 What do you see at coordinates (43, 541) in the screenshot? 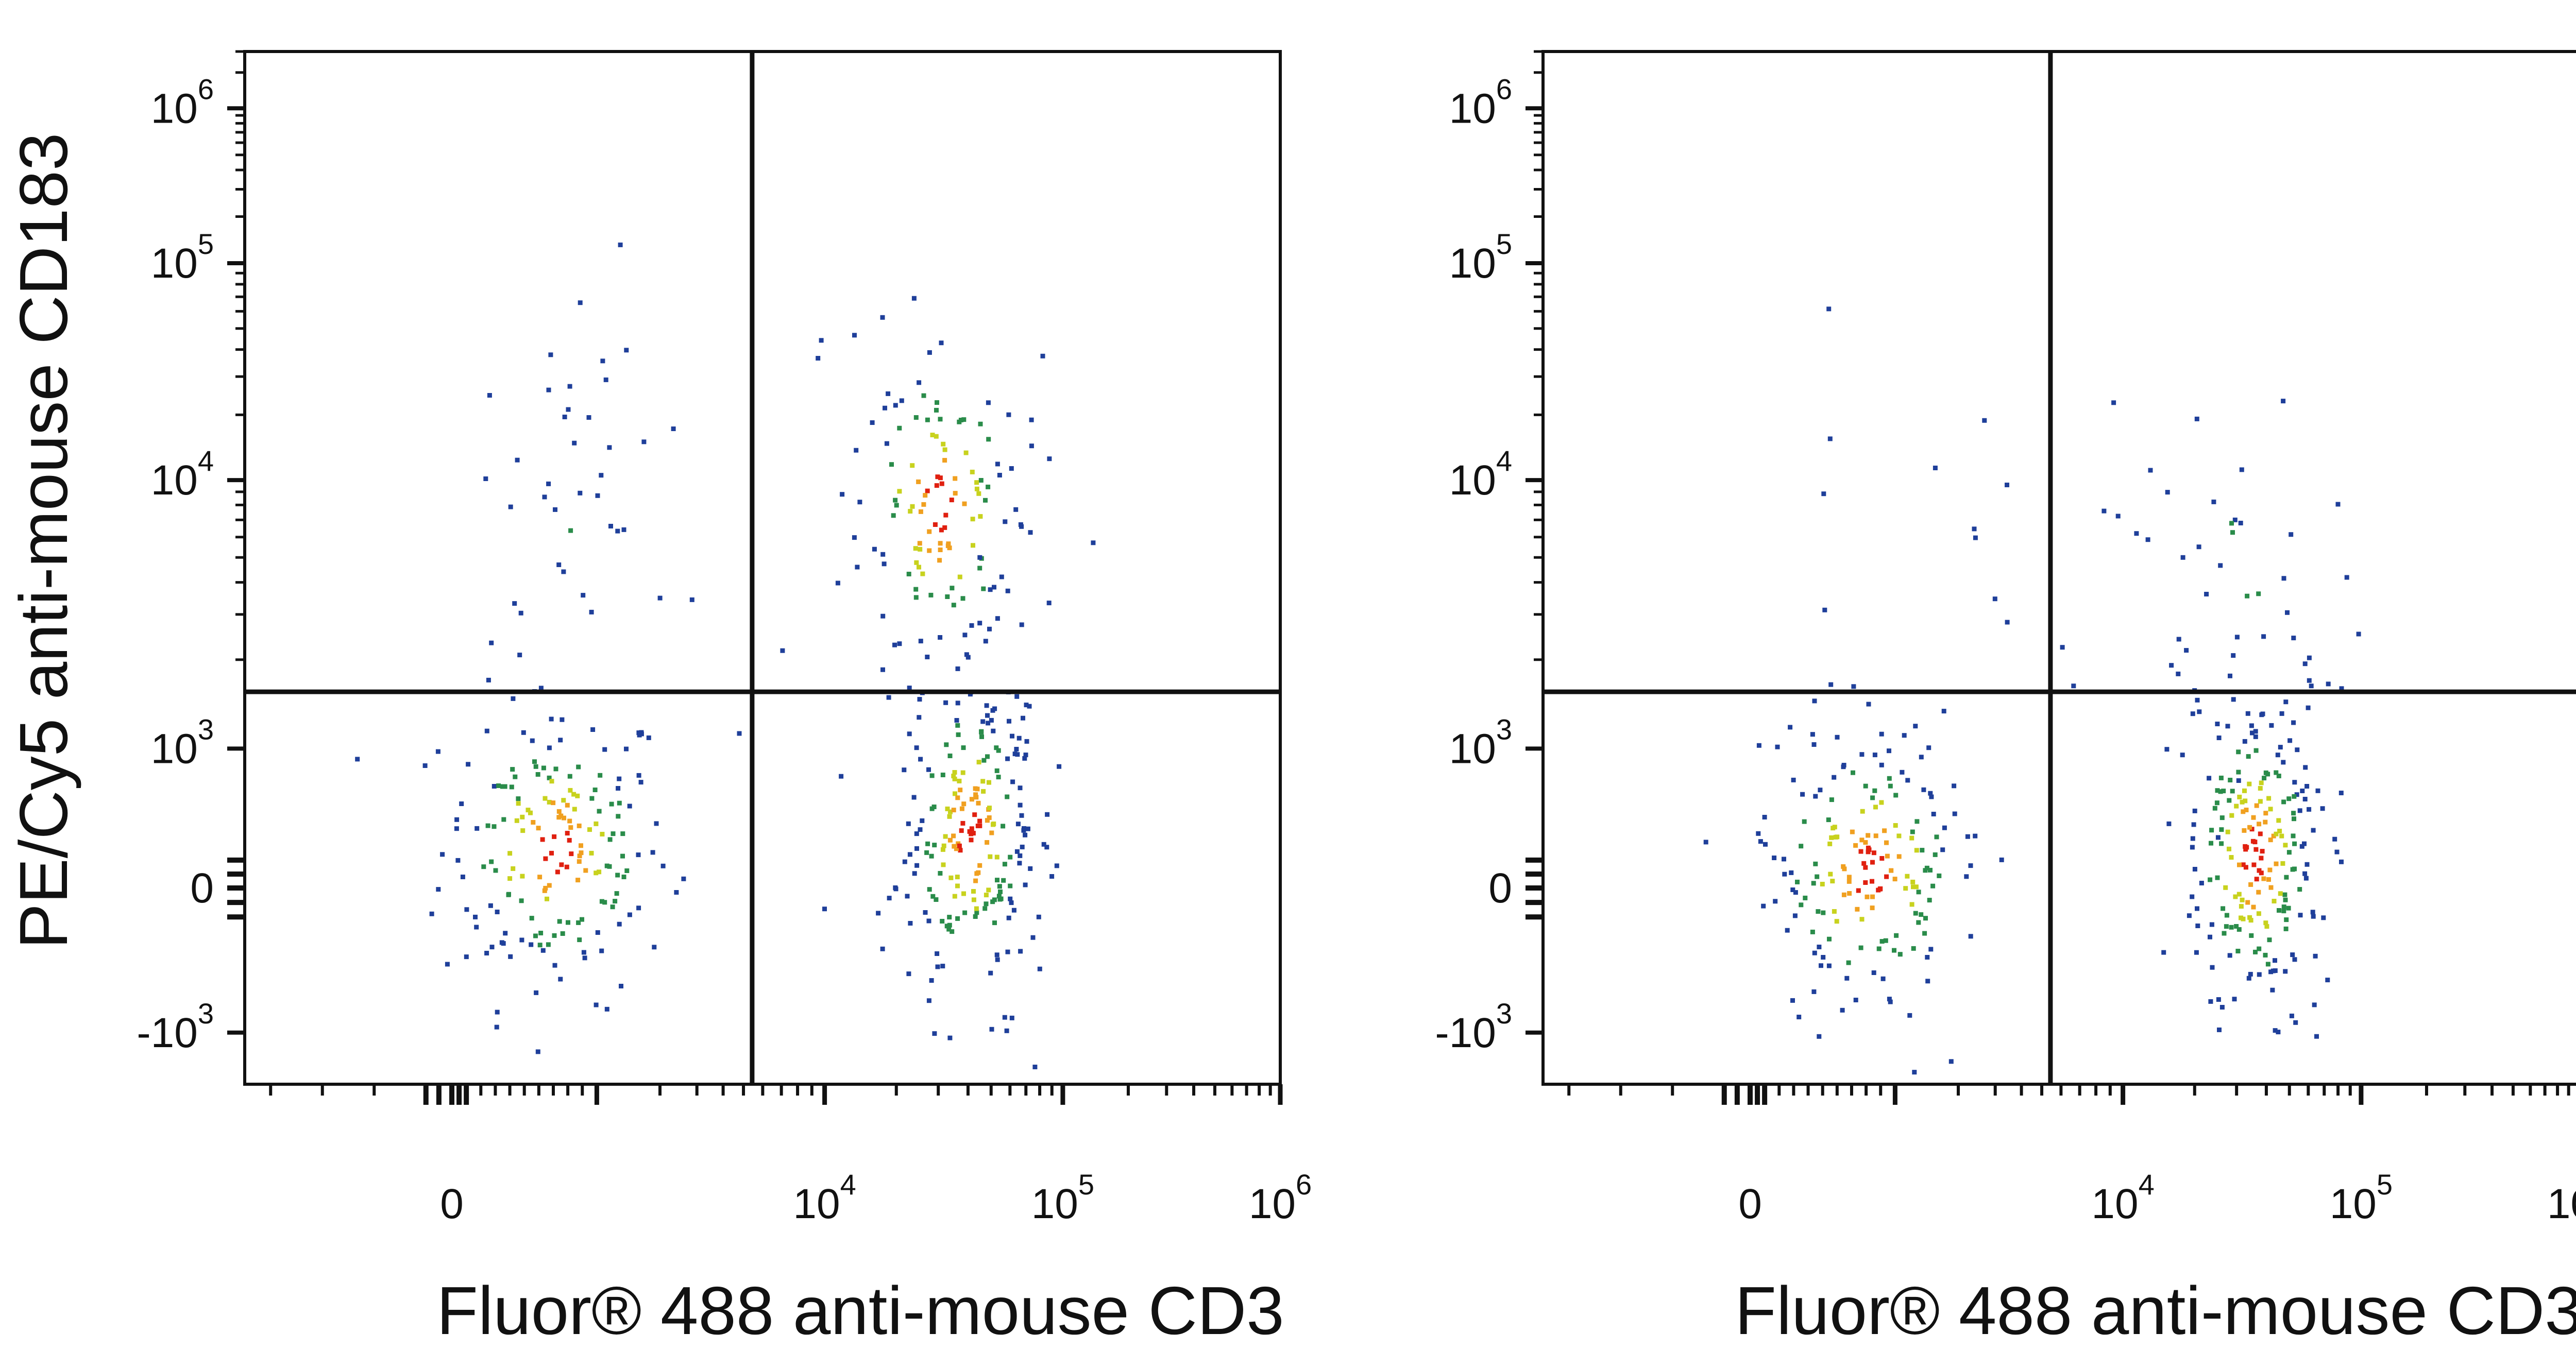
I see `y-axis-title: PE/Cy5 anti-mouse CD183` at bounding box center [43, 541].